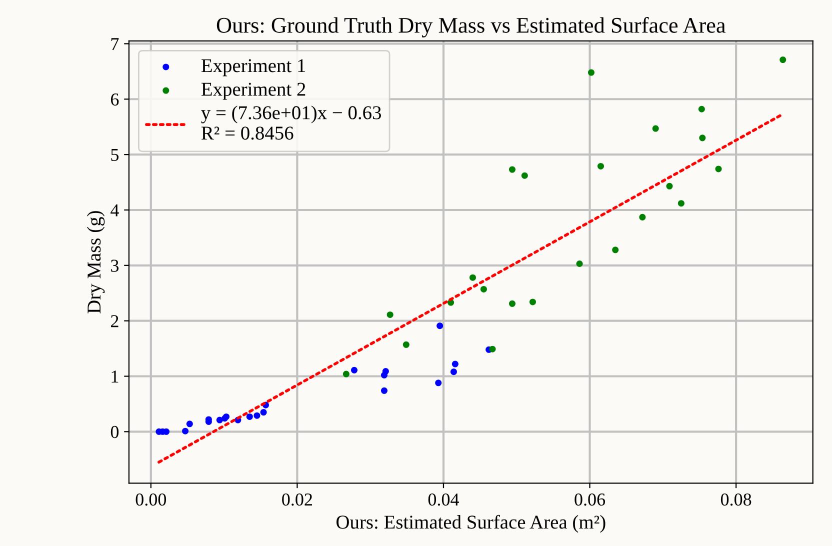 The height and width of the screenshot is (546, 832). What do you see at coordinates (95, 262) in the screenshot?
I see `y-axis-title: Dry Mass (g)` at bounding box center [95, 262].